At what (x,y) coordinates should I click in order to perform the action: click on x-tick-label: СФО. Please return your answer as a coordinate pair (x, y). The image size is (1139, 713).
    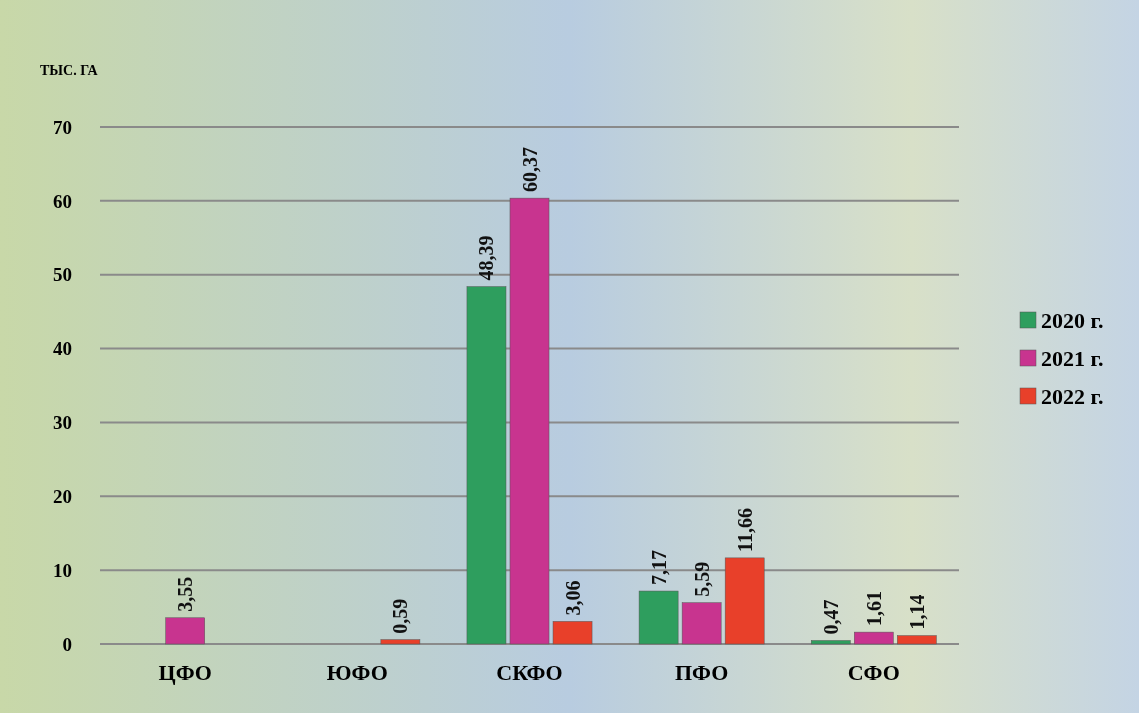
    Looking at the image, I should click on (873, 672).